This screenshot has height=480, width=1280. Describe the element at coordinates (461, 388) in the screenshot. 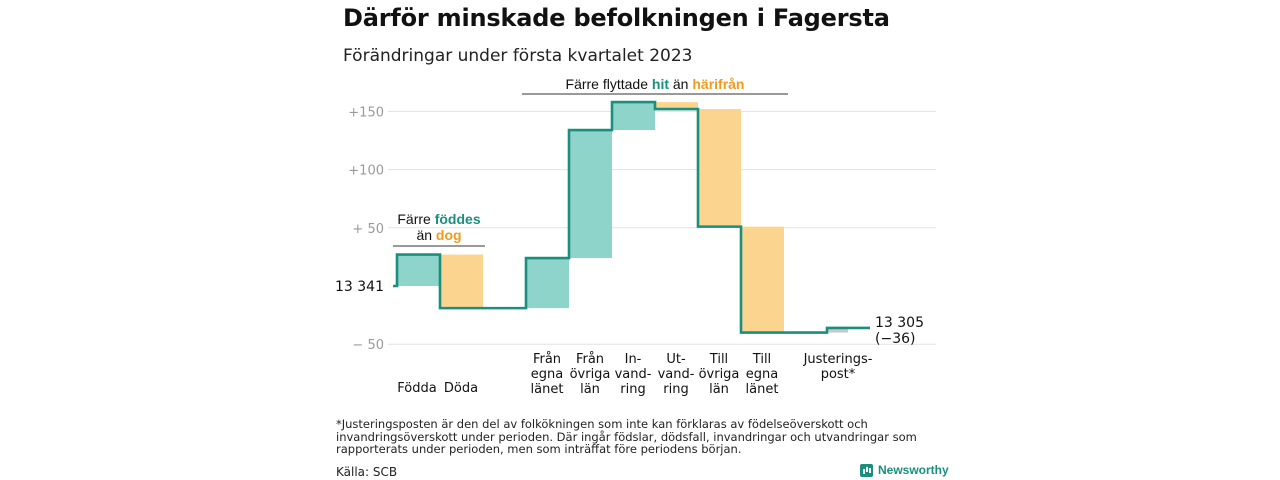

I see `category-label: Döda` at that location.